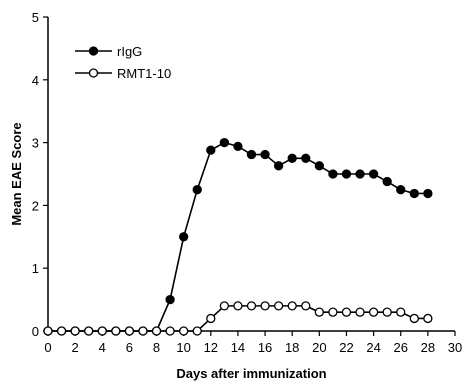  Describe the element at coordinates (319, 347) in the screenshot. I see `x-tick-label: 20` at that location.